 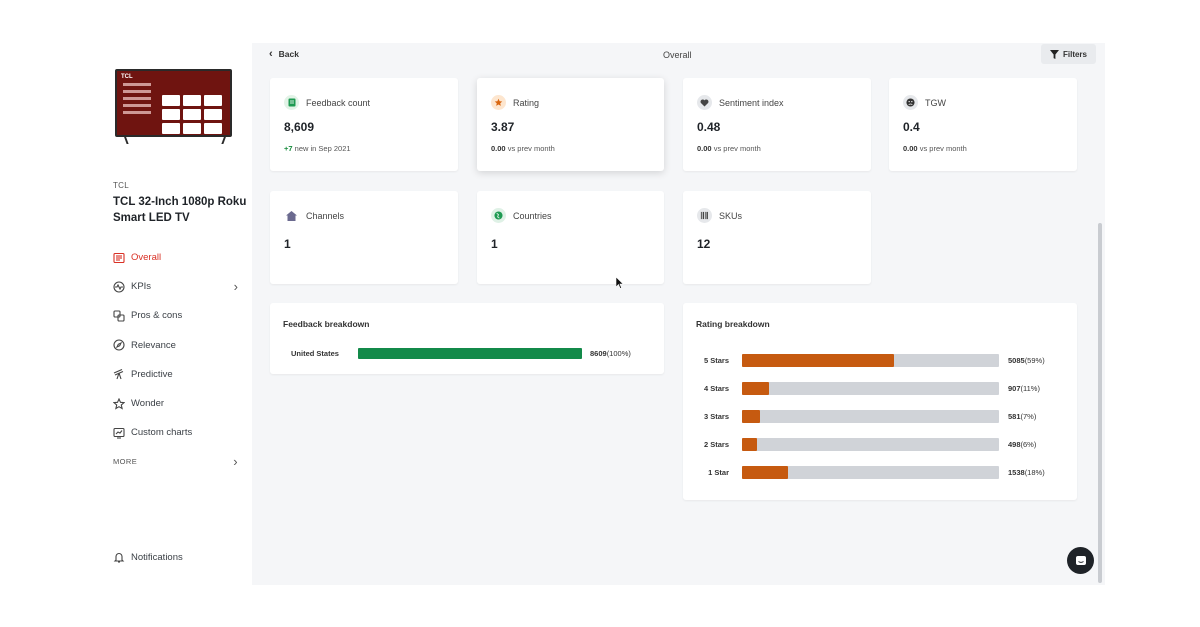 I want to click on row-label: 3 Stars, so click(x=716, y=416).